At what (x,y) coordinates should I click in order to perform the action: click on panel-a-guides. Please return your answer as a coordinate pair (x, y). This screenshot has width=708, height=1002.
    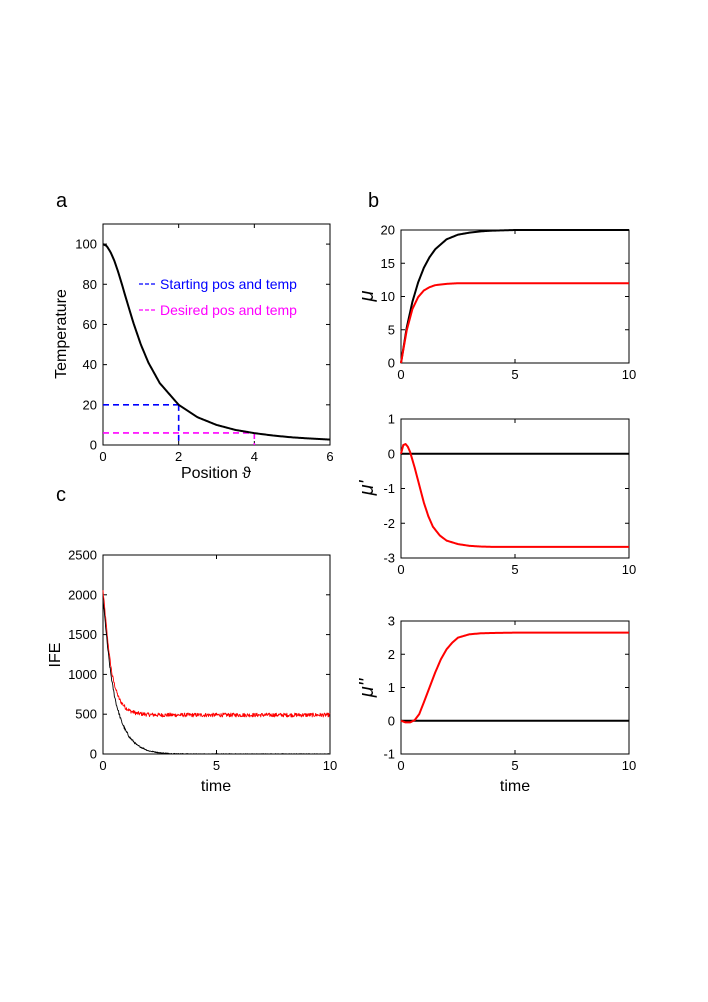
    Looking at the image, I should click on (179, 424).